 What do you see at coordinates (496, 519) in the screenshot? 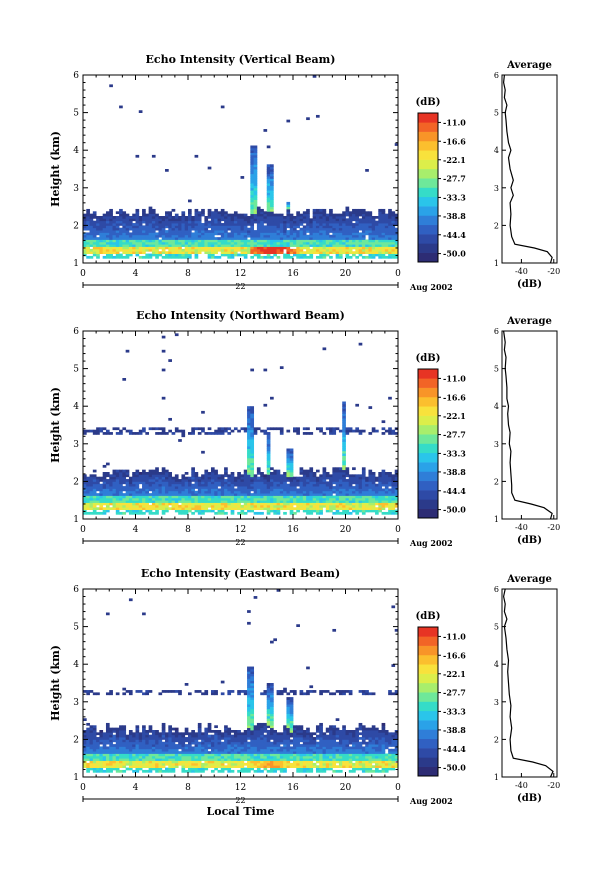
I see `average-y-tick-label: 1` at bounding box center [496, 519].